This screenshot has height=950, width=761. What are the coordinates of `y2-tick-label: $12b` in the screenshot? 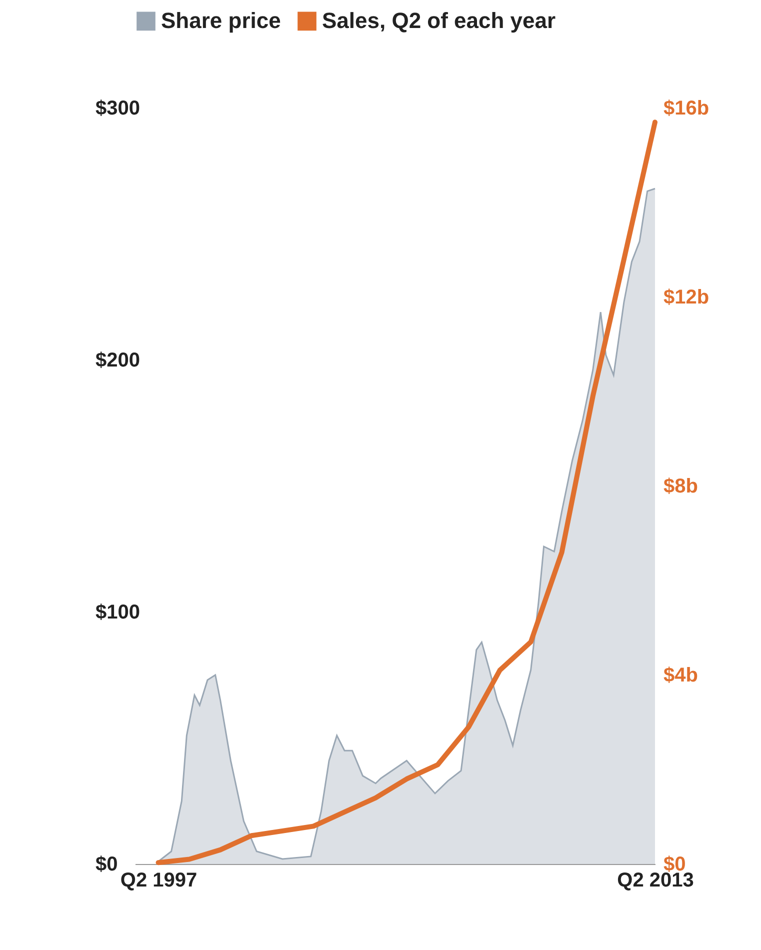 It's located at (687, 297).